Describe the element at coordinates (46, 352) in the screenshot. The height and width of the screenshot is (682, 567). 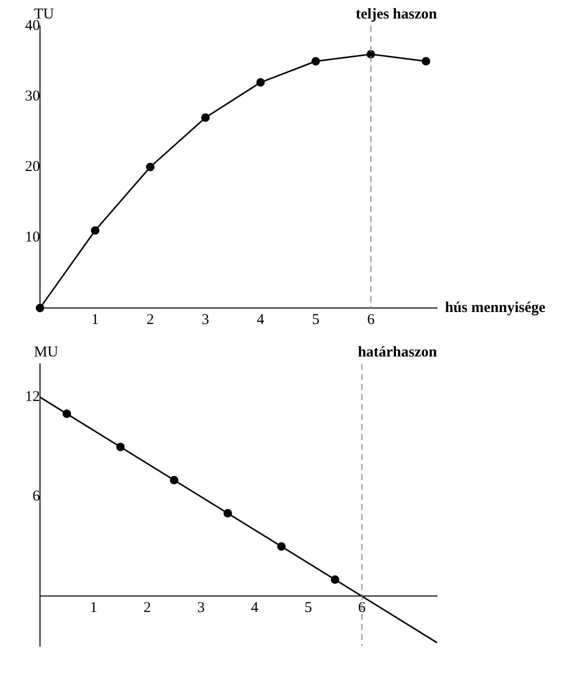
I see `y-axis-title: MU` at that location.